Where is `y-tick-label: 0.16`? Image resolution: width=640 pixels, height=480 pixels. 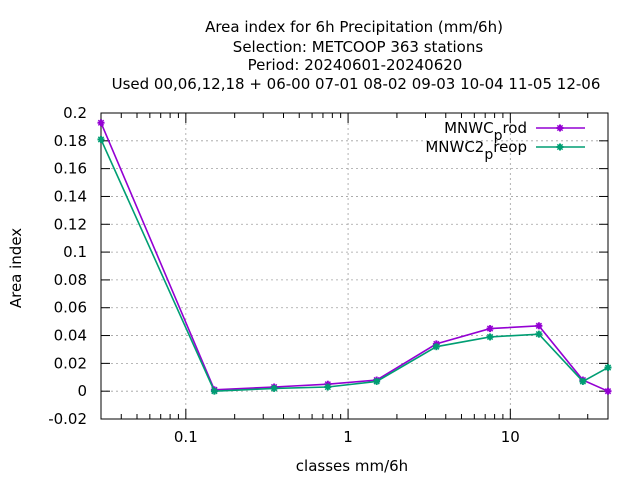 y-tick-label: 0.16 is located at coordinates (70, 169).